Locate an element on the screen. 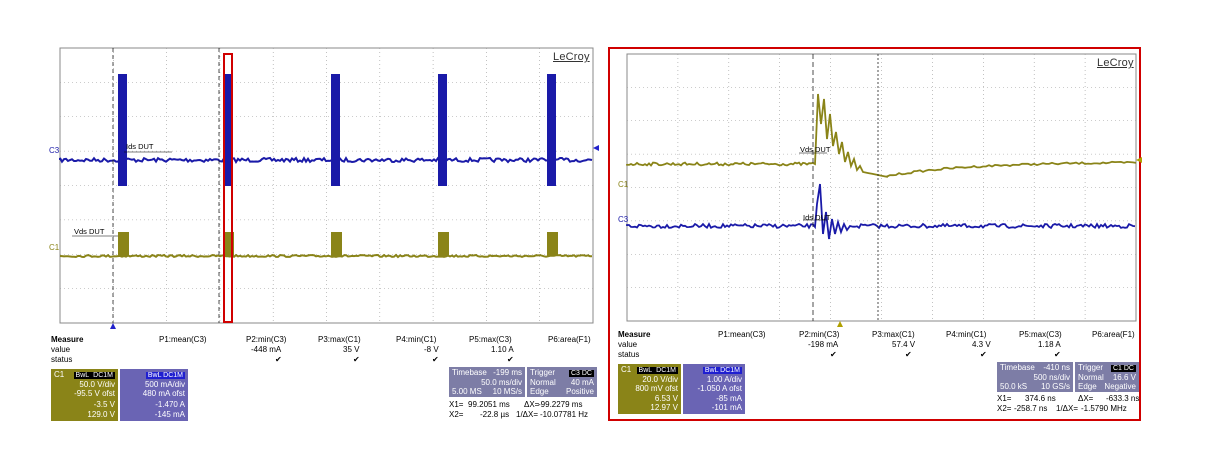 The height and width of the screenshot is (464, 1205). measure-value-p4: -8 V is located at coordinates (431, 349).